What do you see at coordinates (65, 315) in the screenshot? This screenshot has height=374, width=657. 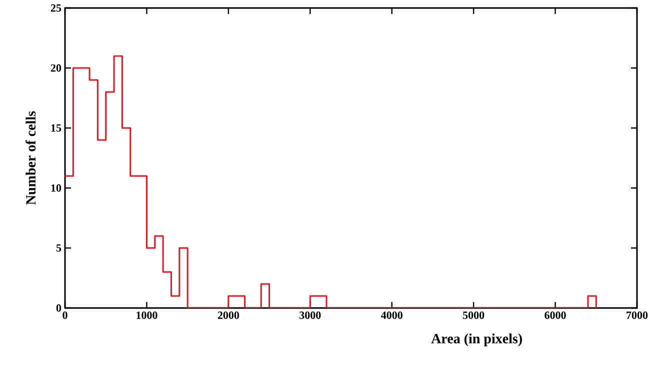 I see `x-tick-label: 0` at bounding box center [65, 315].